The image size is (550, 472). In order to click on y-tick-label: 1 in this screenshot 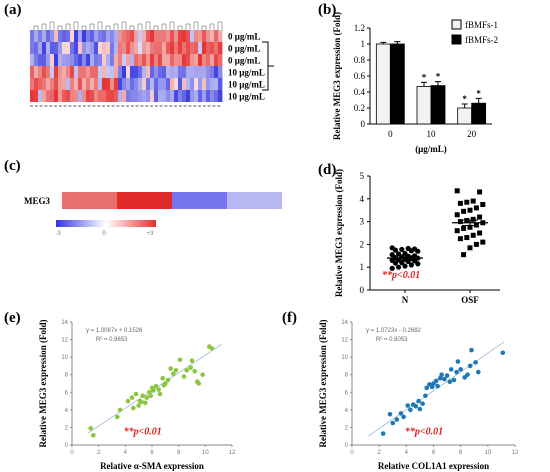, I will do `click(362, 267)`.